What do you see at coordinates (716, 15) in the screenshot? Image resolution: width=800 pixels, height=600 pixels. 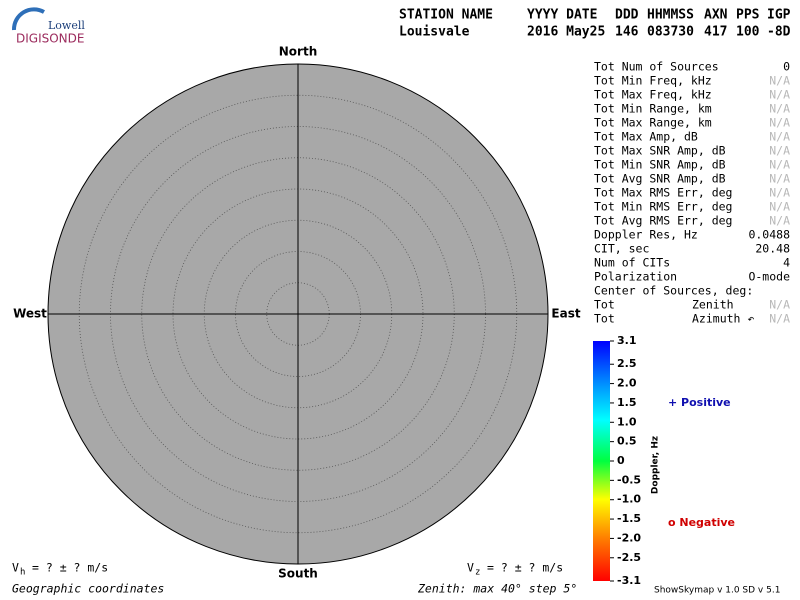 I see `header-label: AXN` at bounding box center [716, 15].